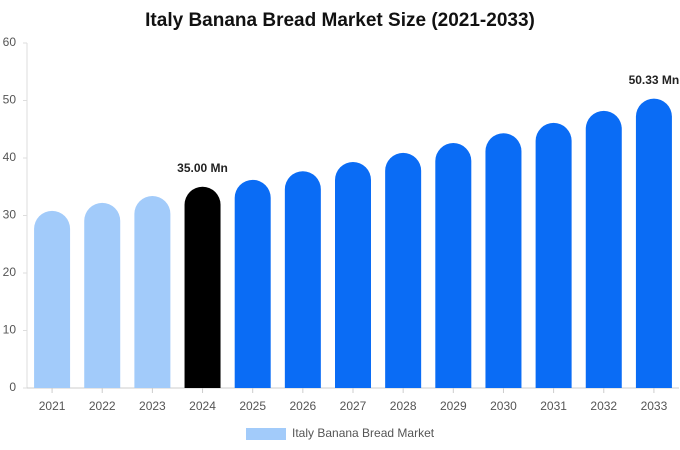 The height and width of the screenshot is (450, 680). I want to click on x-tick-label: 2023, so click(152, 406).